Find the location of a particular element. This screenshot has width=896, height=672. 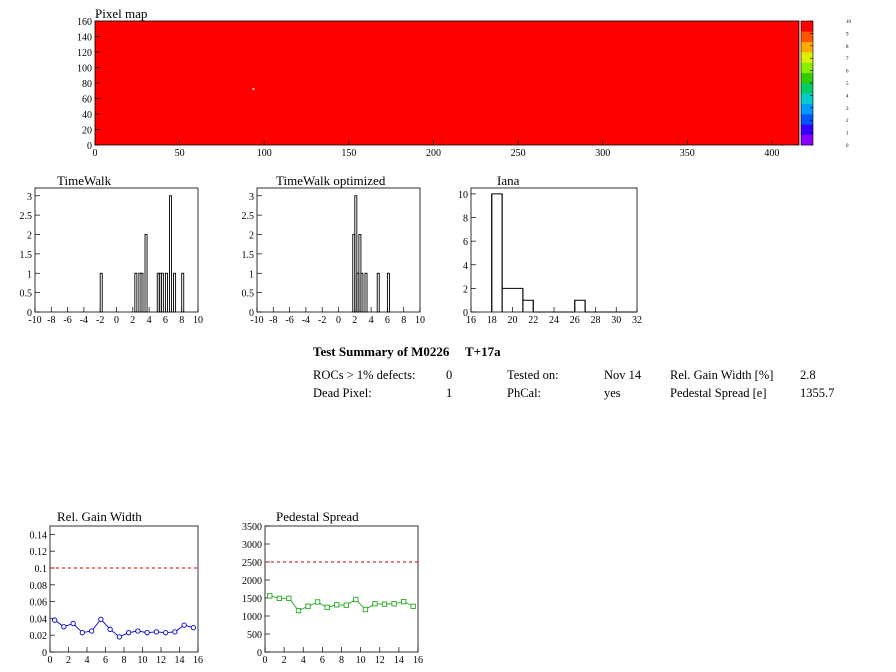

phcal-label: PhCal: is located at coordinates (524, 393).